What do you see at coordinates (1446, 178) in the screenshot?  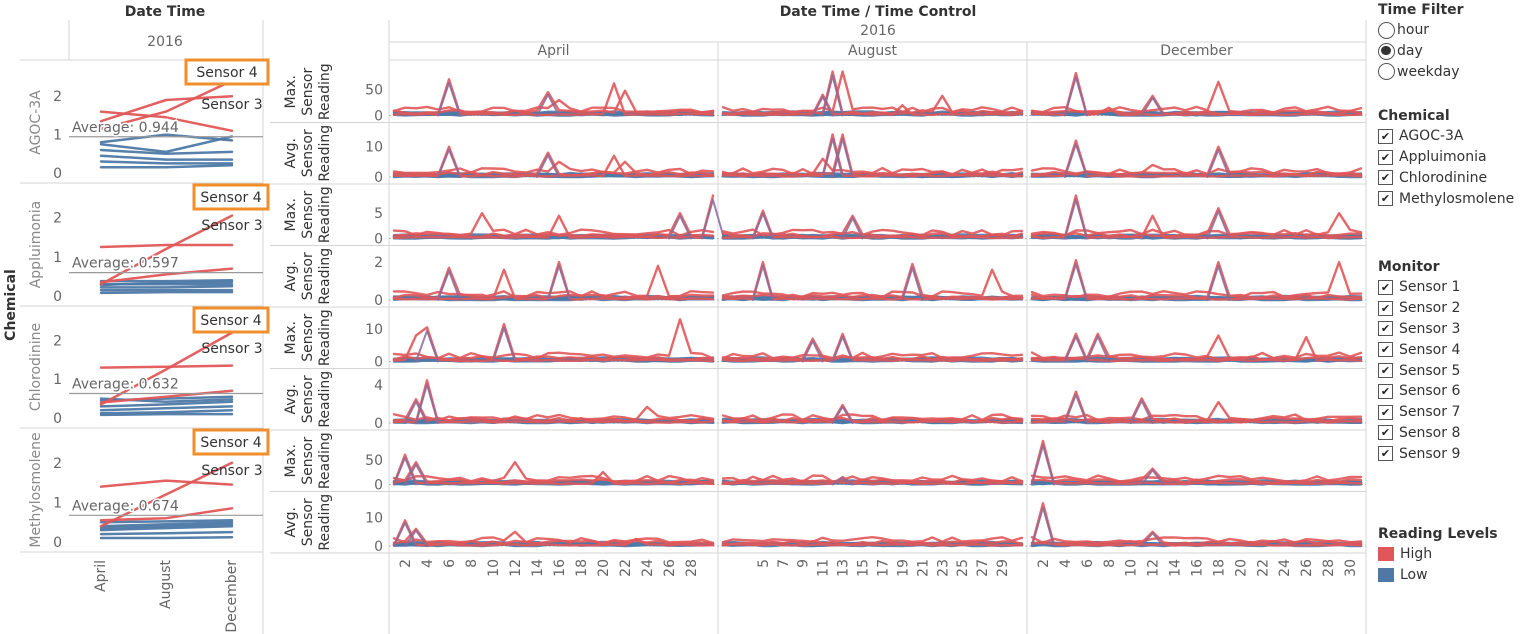 I see `chemical-filter-item-chlorodinine: ✔ Chlorodinine` at bounding box center [1446, 178].